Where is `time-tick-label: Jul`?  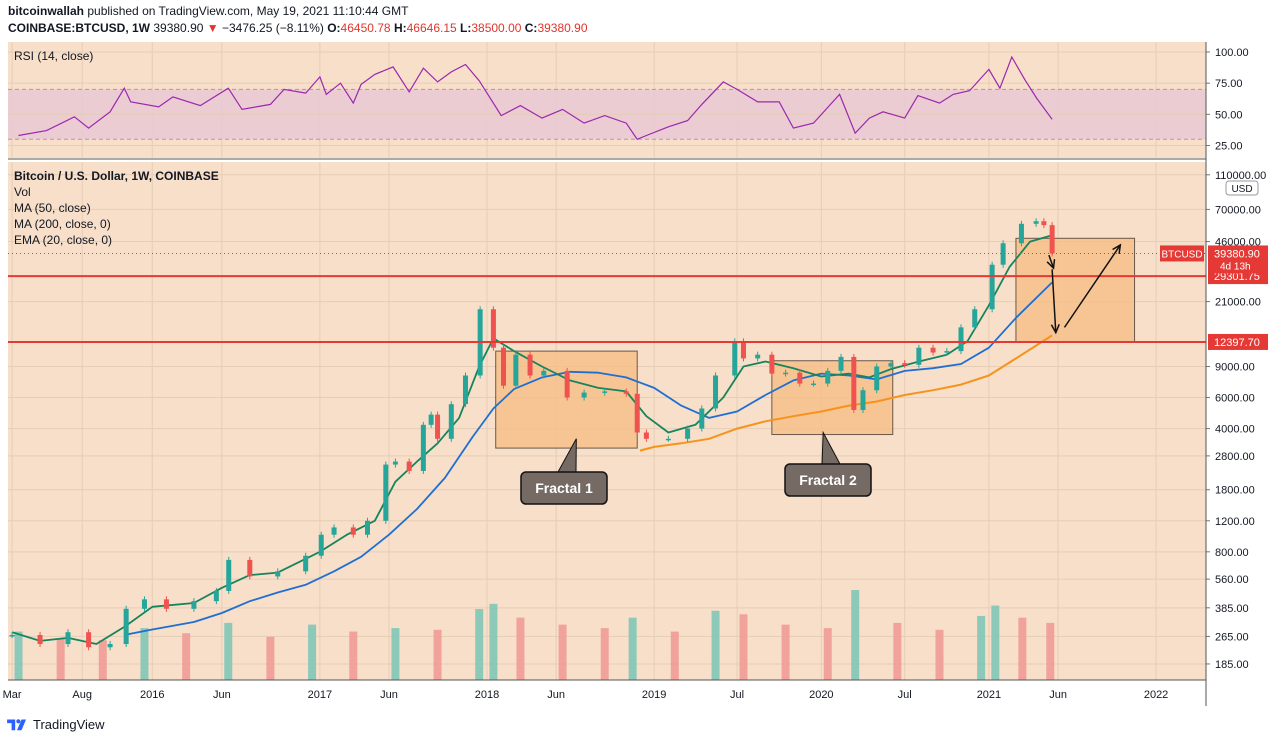
time-tick-label: Jul is located at coordinates (905, 695).